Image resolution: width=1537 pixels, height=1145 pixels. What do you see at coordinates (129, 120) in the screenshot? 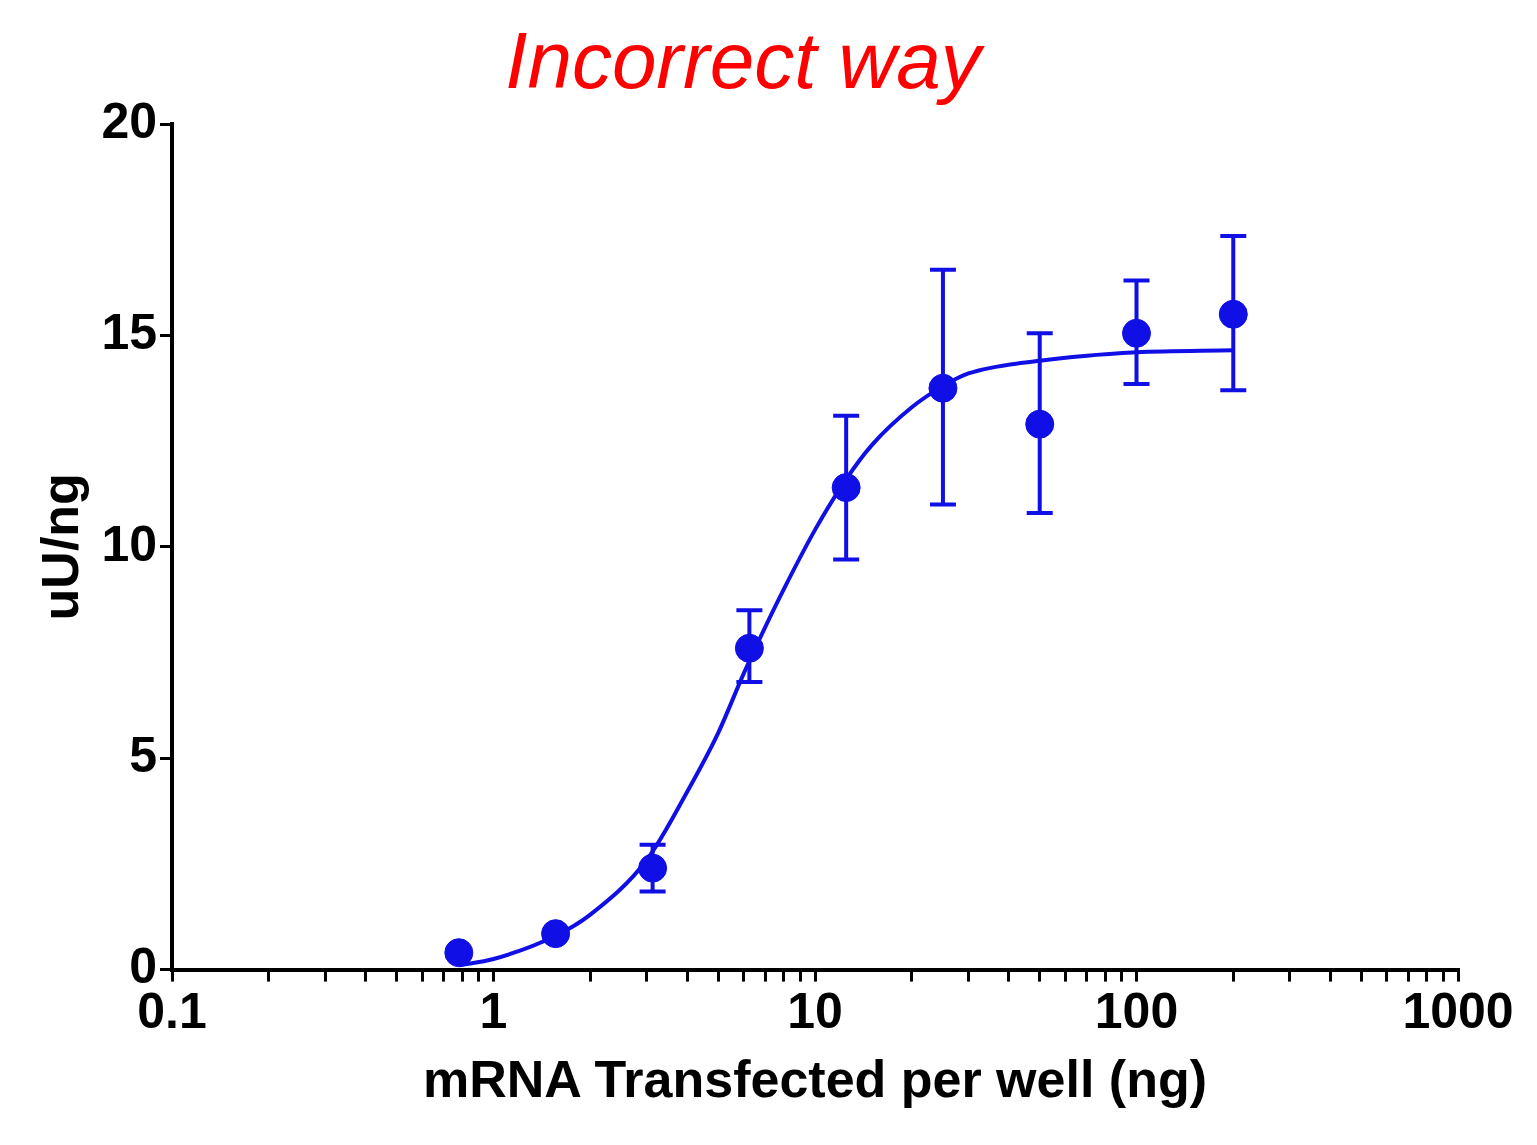
I see `y-tick-label: 20` at bounding box center [129, 120].